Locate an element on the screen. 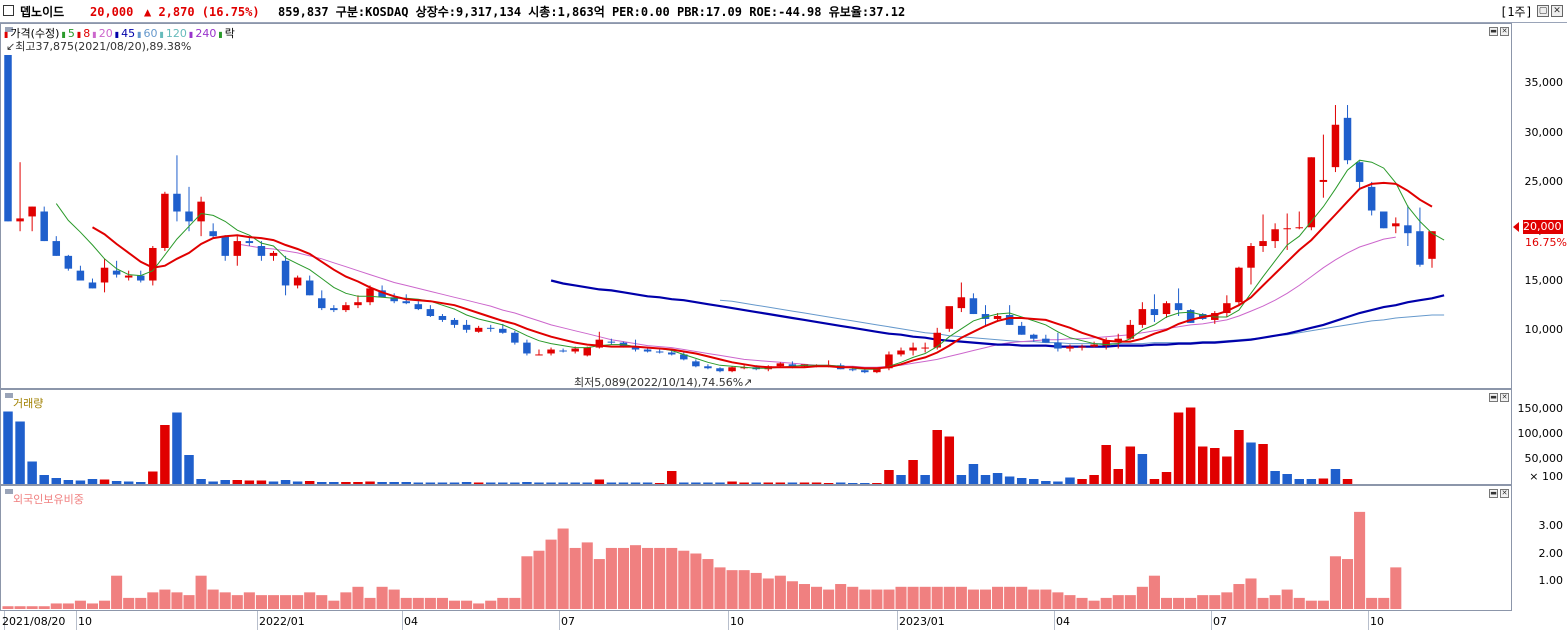 The width and height of the screenshot is (1567, 630). select-checkbox is located at coordinates (8, 10).